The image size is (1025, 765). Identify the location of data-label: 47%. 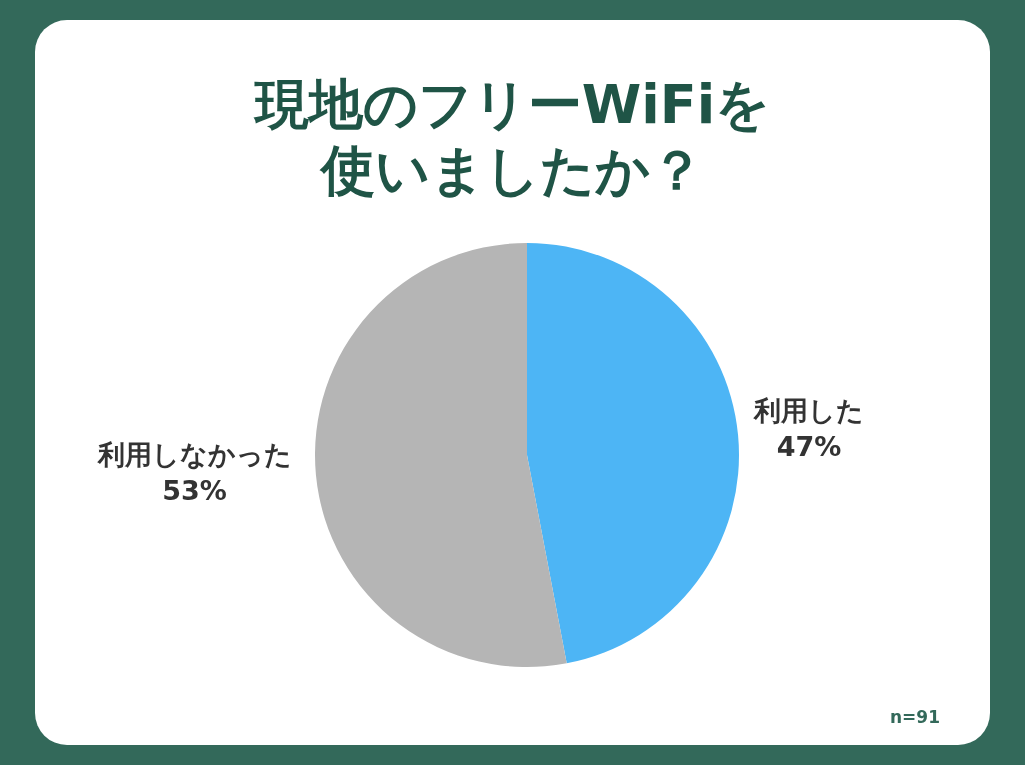
(809, 447).